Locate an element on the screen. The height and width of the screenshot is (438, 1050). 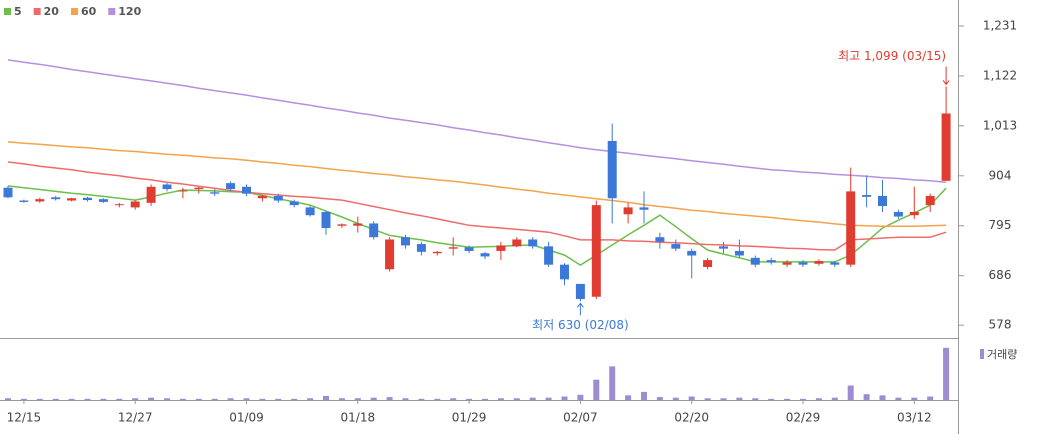
low-arrow is located at coordinates (580, 309).